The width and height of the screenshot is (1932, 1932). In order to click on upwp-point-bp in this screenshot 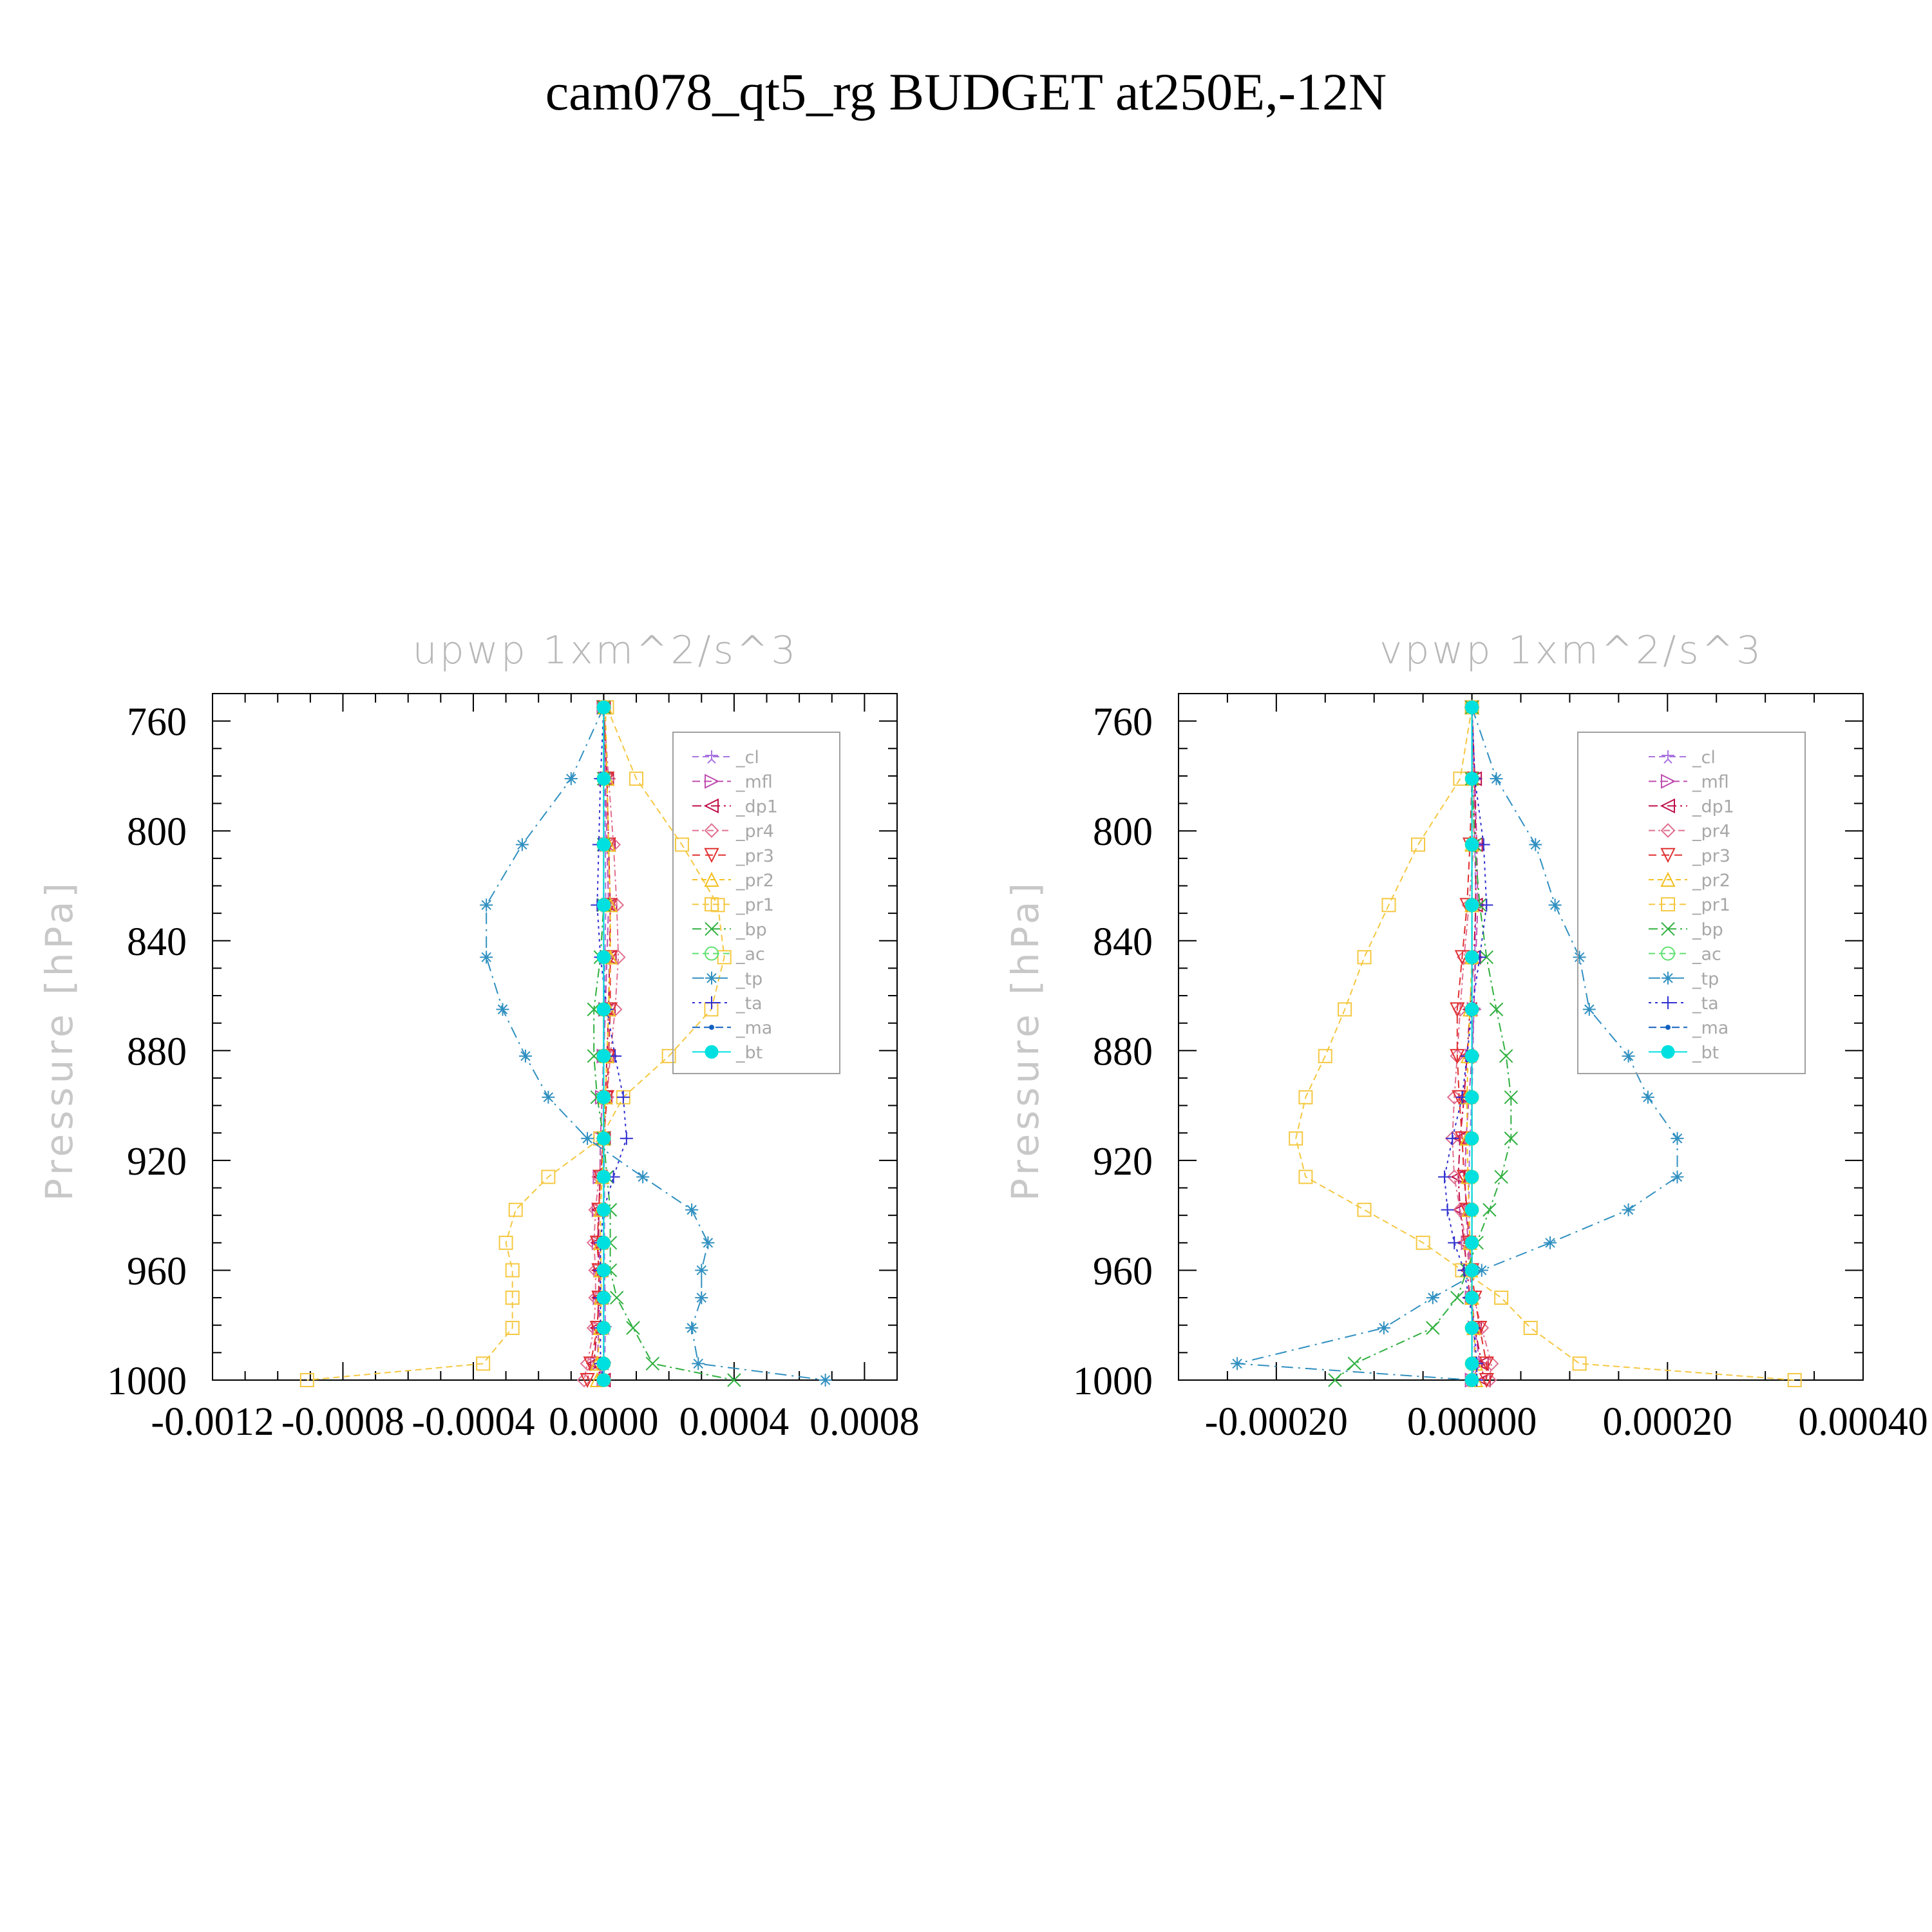, I will do `click(633, 1328)`.